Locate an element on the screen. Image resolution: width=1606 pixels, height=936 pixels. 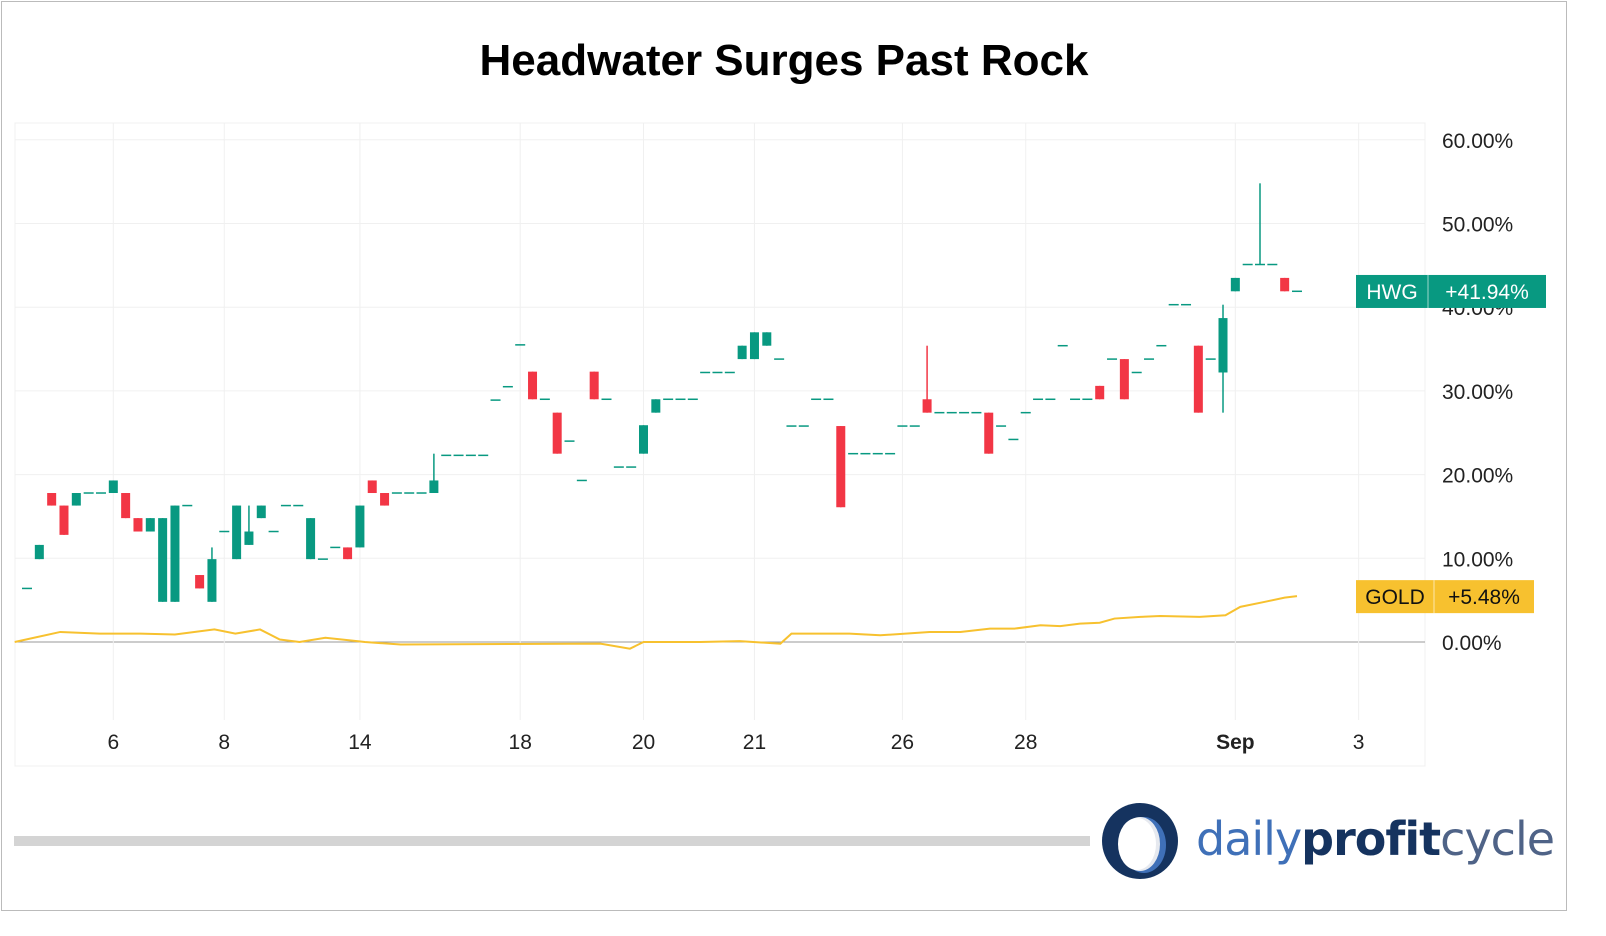
logo-wordmark: dailyprofitcycle is located at coordinates (1375, 839).